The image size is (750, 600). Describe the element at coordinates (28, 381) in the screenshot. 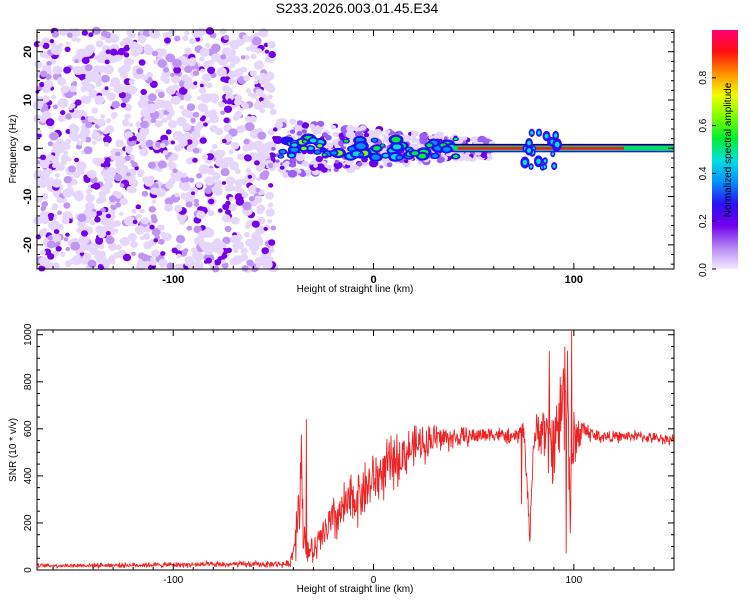

I see `y-tick-label: 800` at that location.